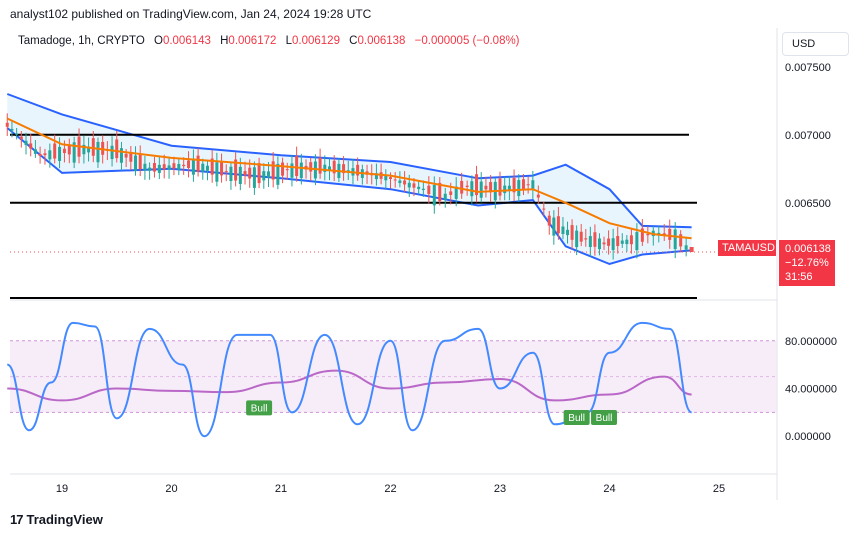  I want to click on stoch-d-line, so click(349, 385).